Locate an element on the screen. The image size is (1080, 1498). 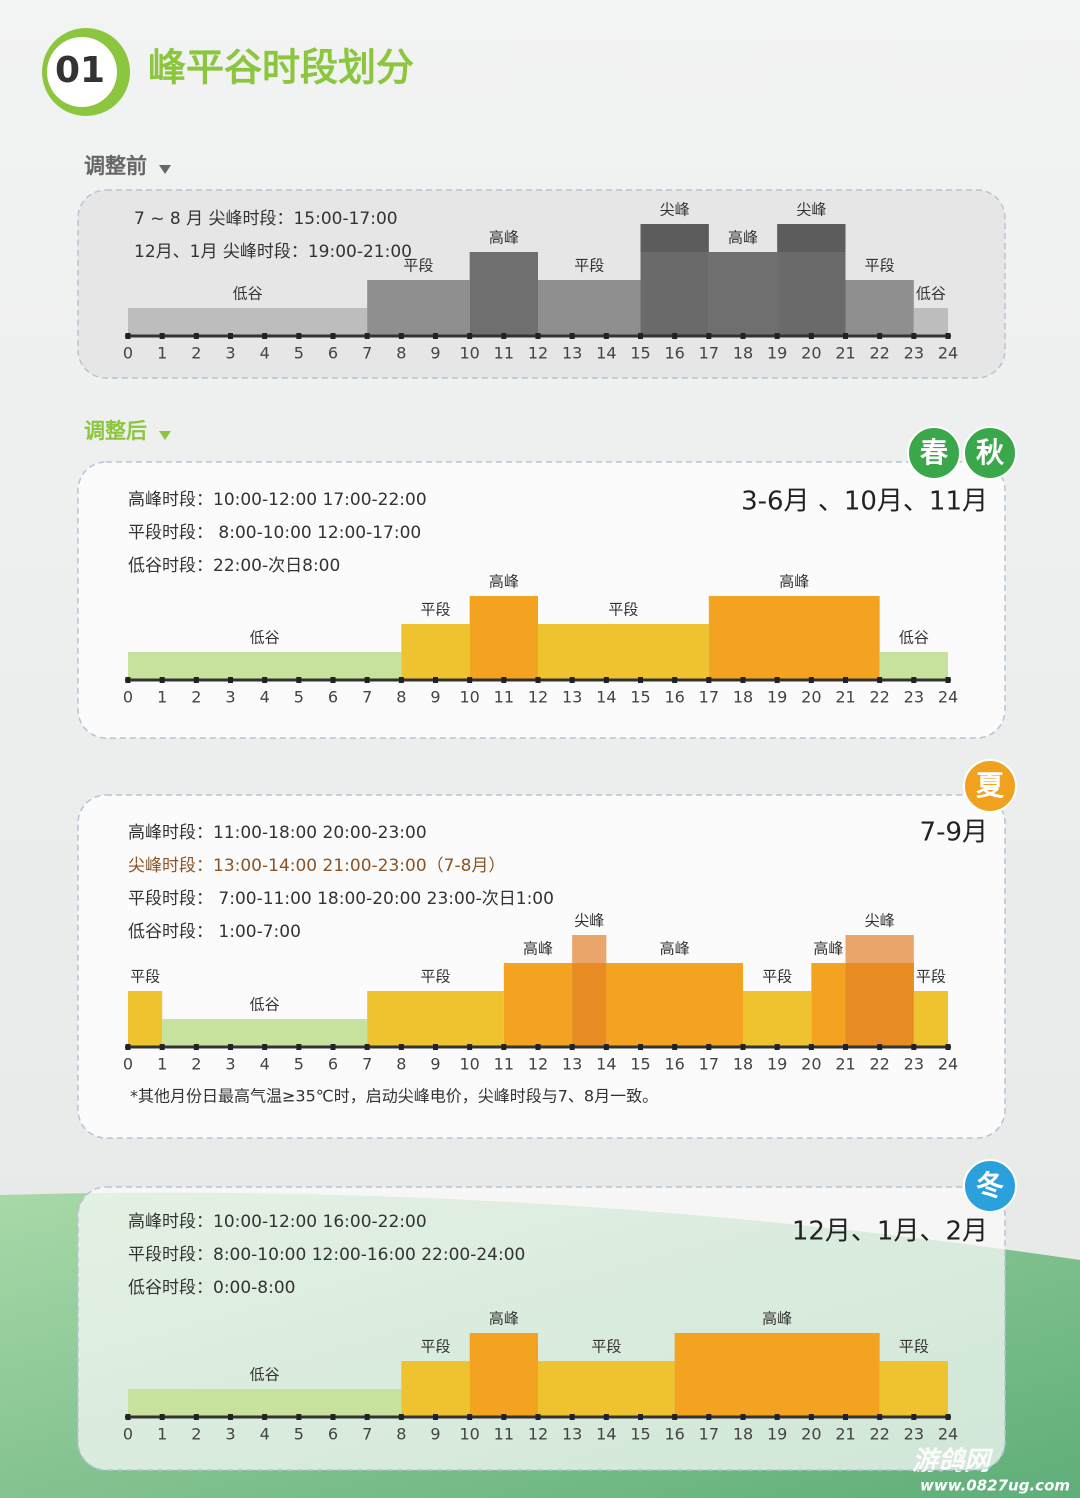
season-label: 夏 is located at coordinates (990, 785).